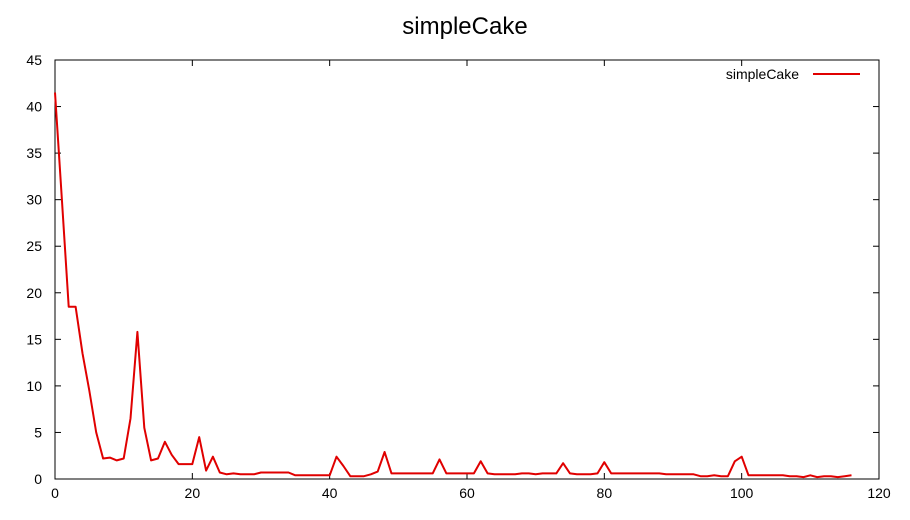 This screenshot has width=910, height=520. What do you see at coordinates (464, 26) in the screenshot?
I see `chart-title: simpleCake` at bounding box center [464, 26].